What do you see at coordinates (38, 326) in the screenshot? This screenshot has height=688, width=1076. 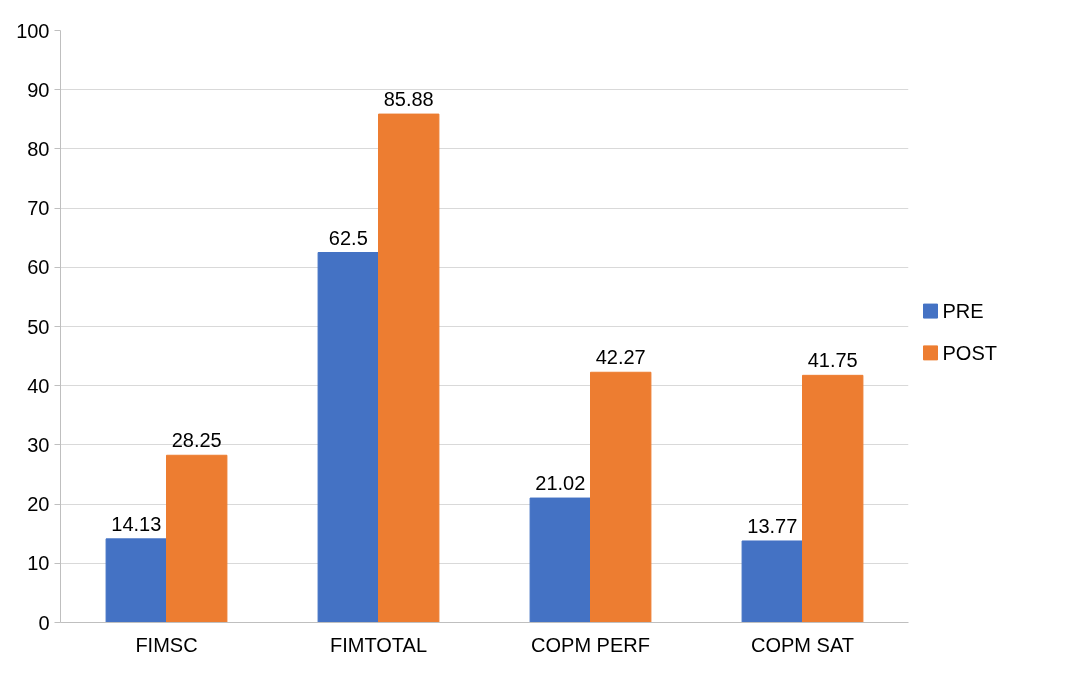 I see `y-tick-label: 50` at bounding box center [38, 326].